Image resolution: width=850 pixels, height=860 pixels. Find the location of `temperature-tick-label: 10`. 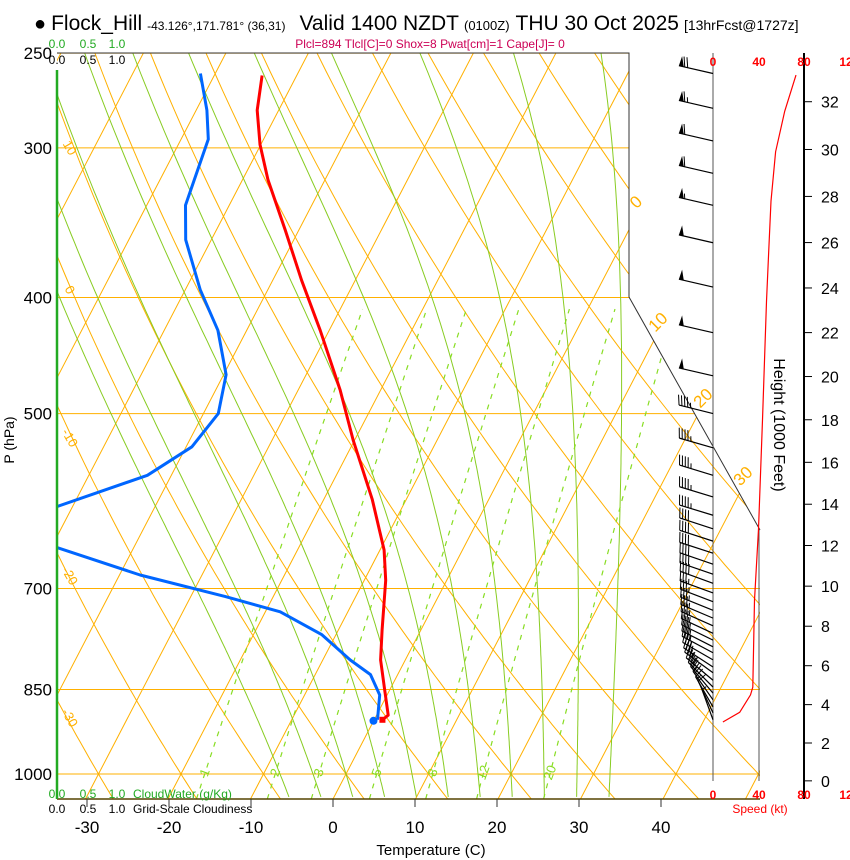

temperature-tick-label: 10 is located at coordinates (415, 827).